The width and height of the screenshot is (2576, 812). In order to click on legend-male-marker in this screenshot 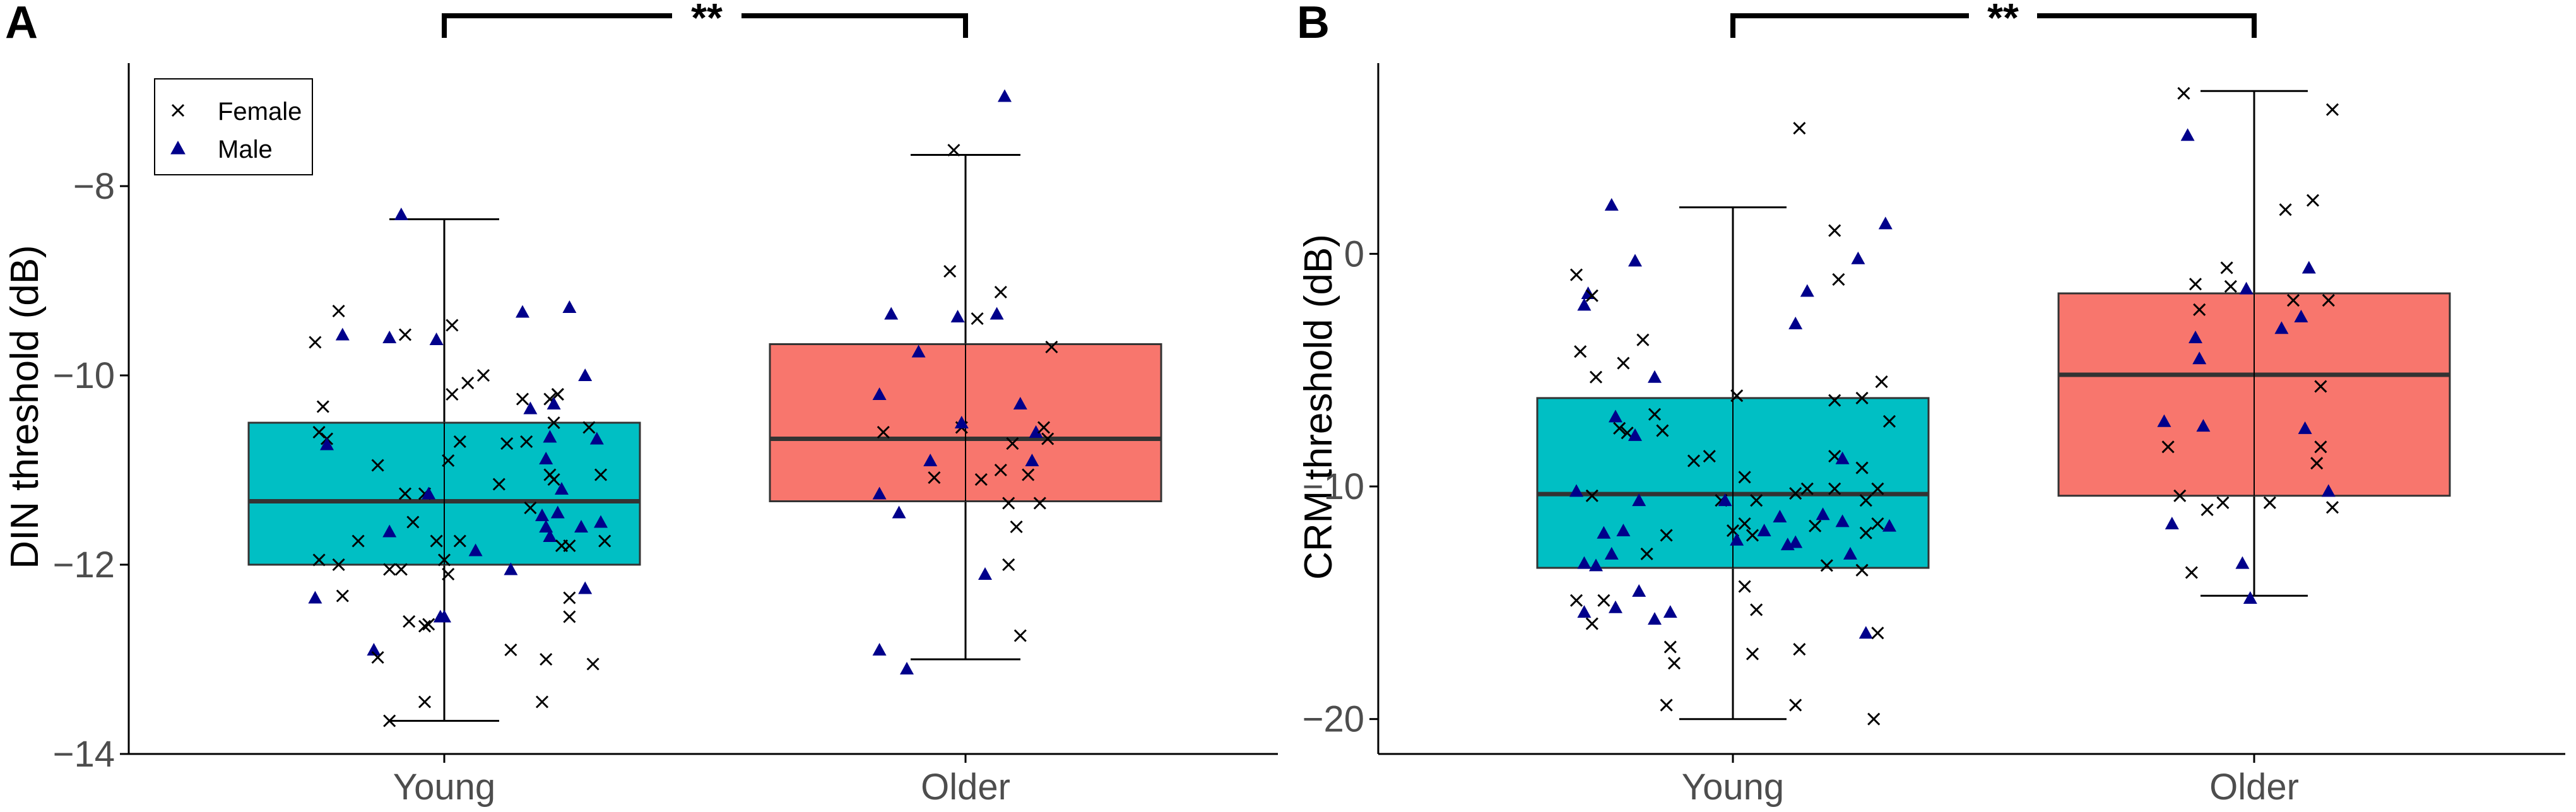, I will do `click(178, 147)`.